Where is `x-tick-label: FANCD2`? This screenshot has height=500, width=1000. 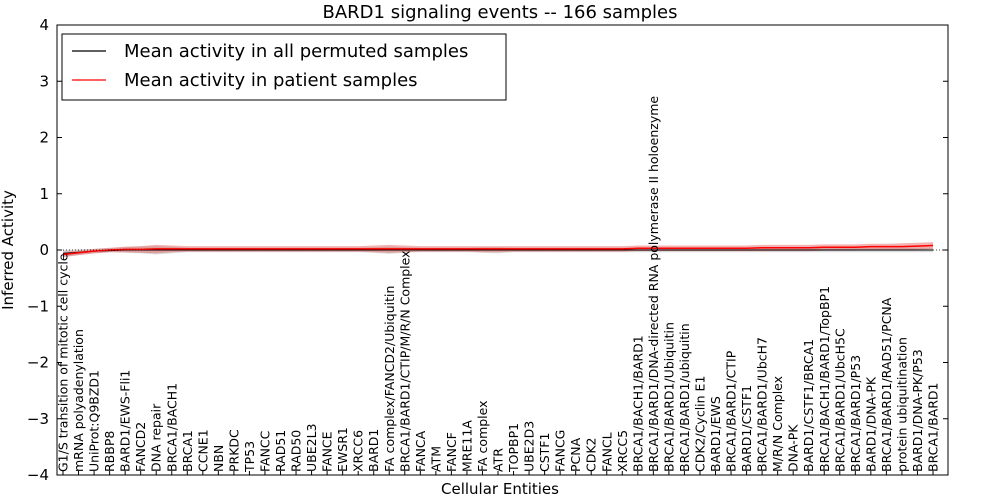 x-tick-label: FANCD2 is located at coordinates (140, 447).